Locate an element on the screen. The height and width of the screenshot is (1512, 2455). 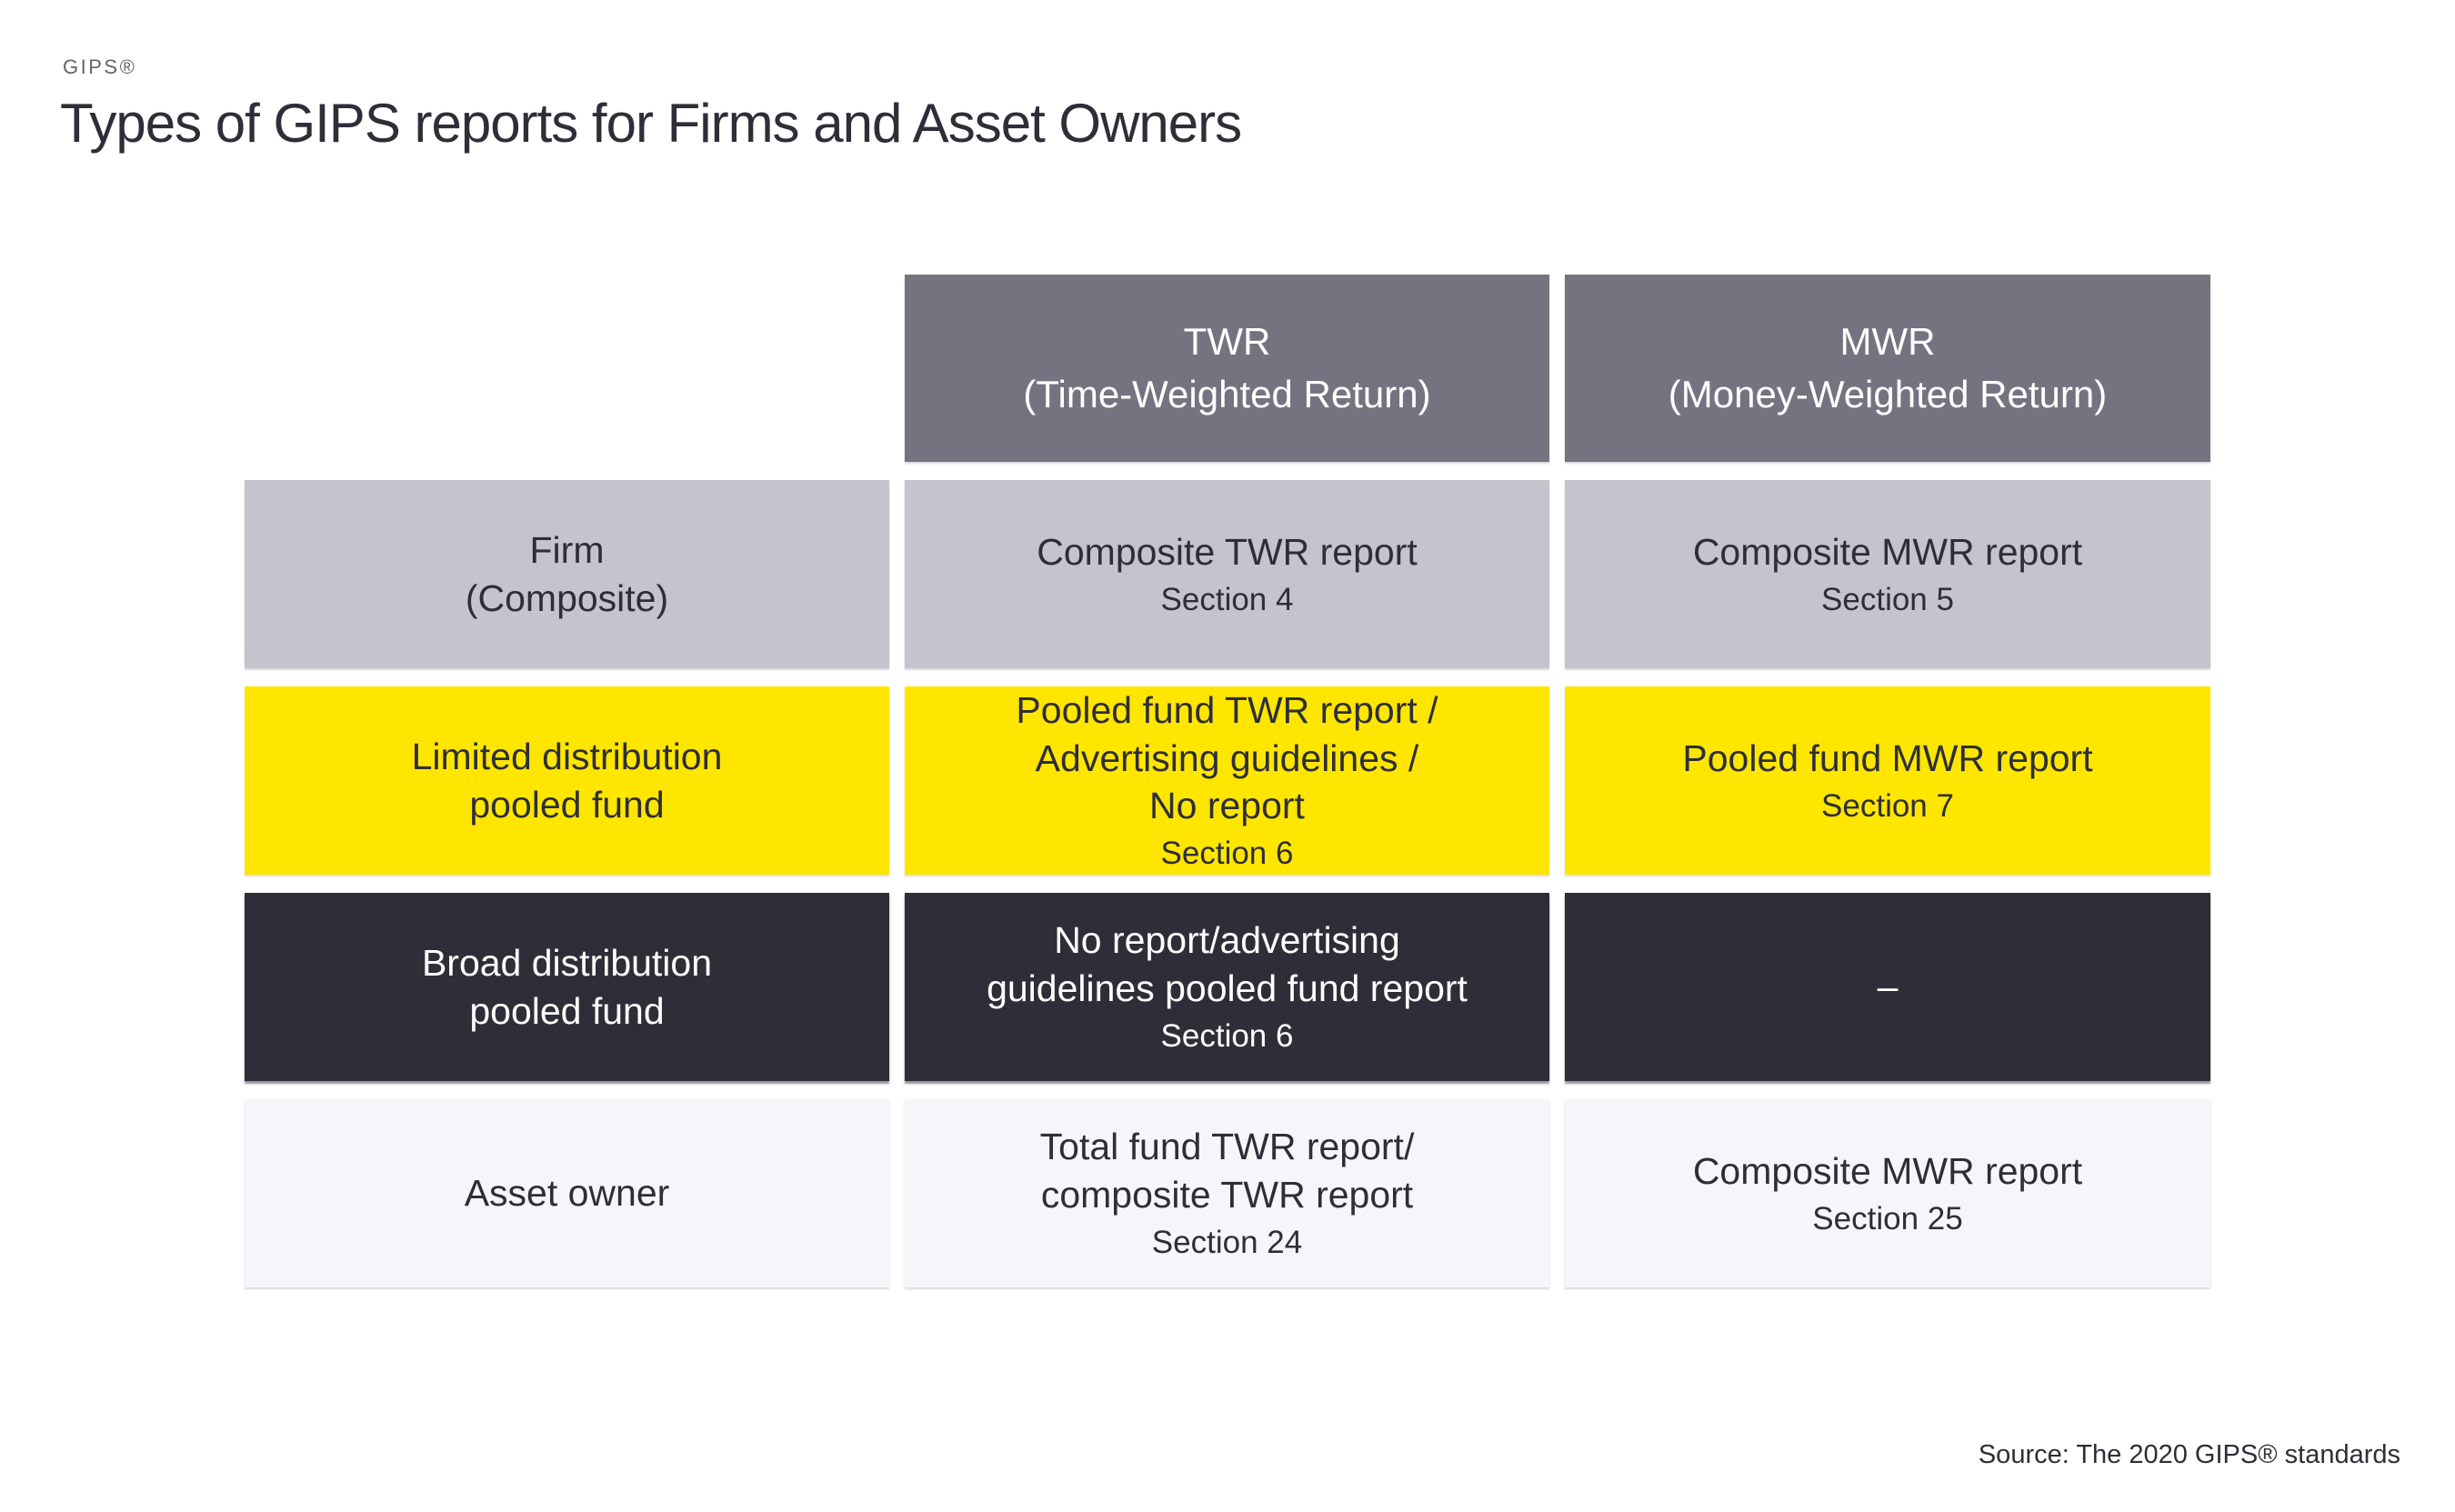
source-note: Source: The 2020 GIPS® standards is located at coordinates (2189, 1454).